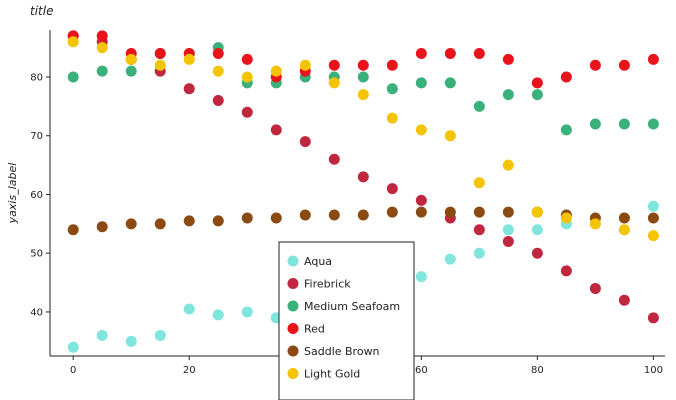 Image resolution: width=676 pixels, height=400 pixels. I want to click on legend-box, so click(346, 320).